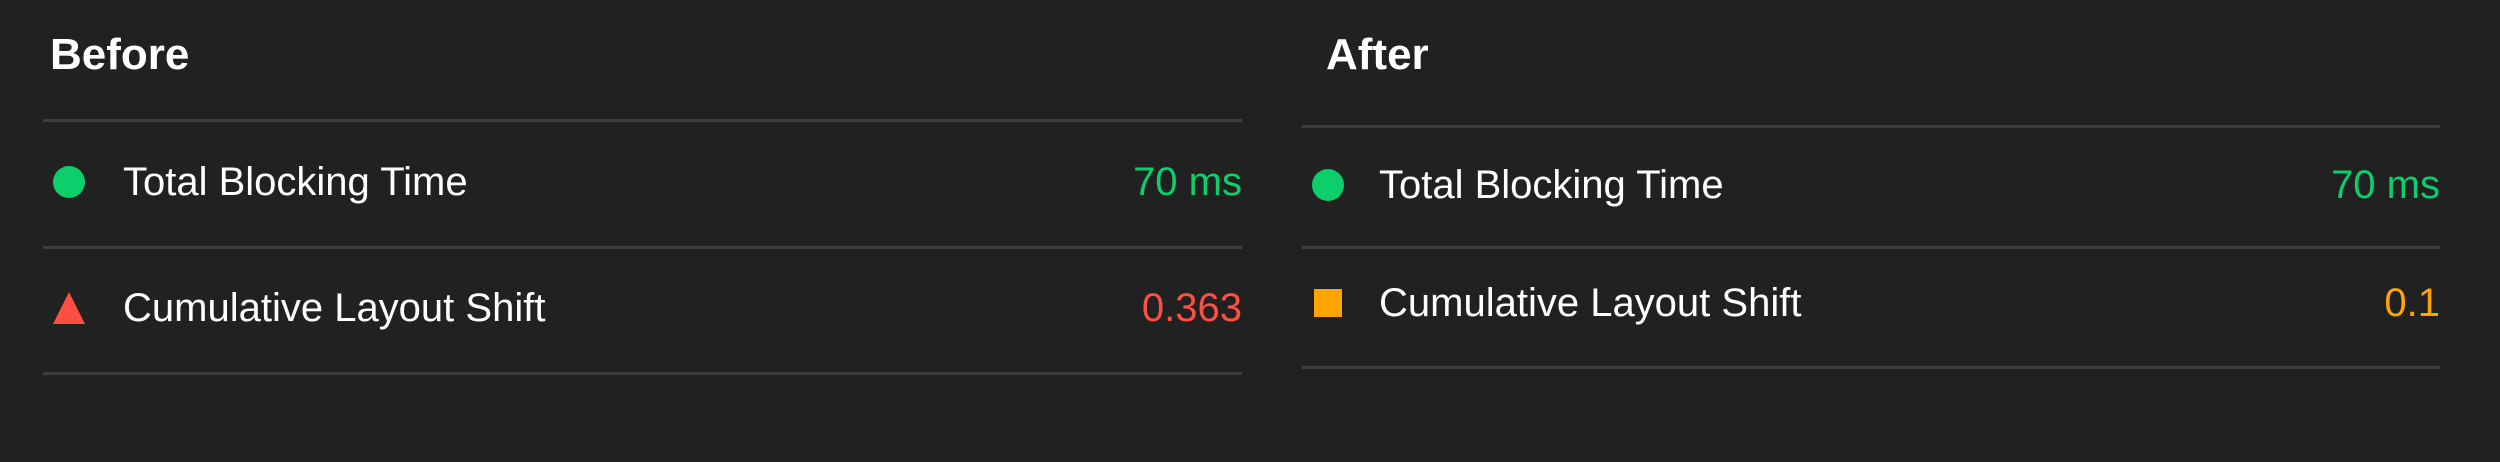  Describe the element at coordinates (2412, 302) in the screenshot. I see `metric-value: 0.1` at that location.